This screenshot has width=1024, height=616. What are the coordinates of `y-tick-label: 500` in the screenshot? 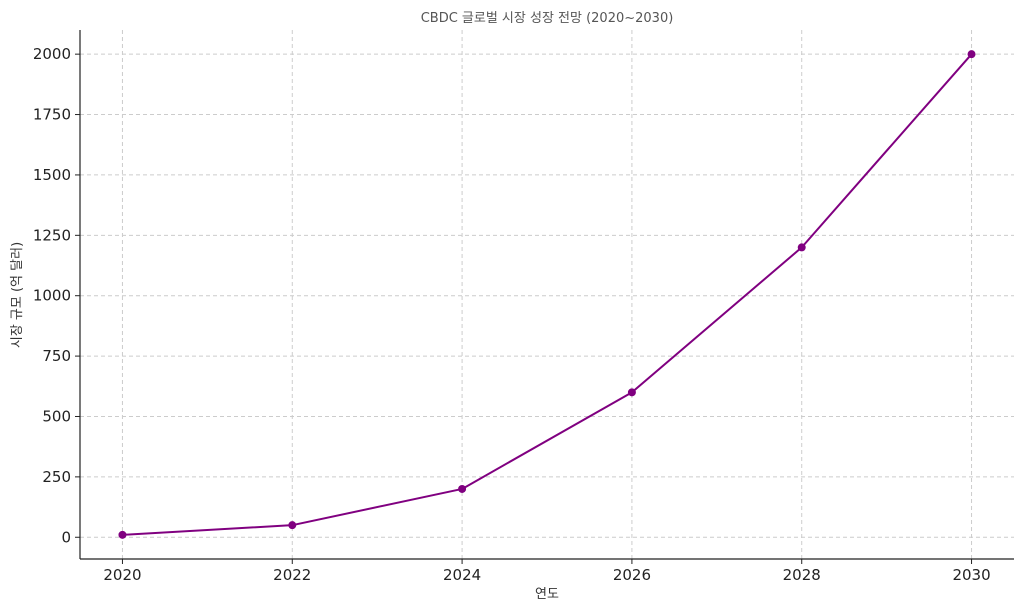 It's located at (56, 416).